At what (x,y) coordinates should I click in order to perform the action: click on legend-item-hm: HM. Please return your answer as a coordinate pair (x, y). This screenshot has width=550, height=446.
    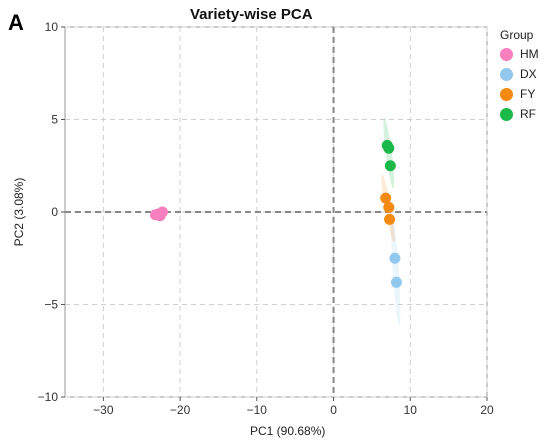
    Looking at the image, I should click on (519, 54).